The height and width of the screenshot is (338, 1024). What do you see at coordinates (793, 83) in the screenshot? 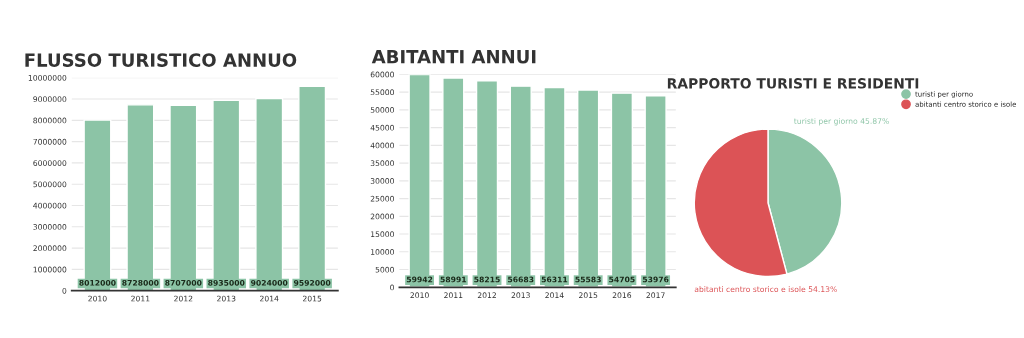
I see `chart-title: RAPPORTO TURISTI E RESIDENTI` at bounding box center [793, 83].